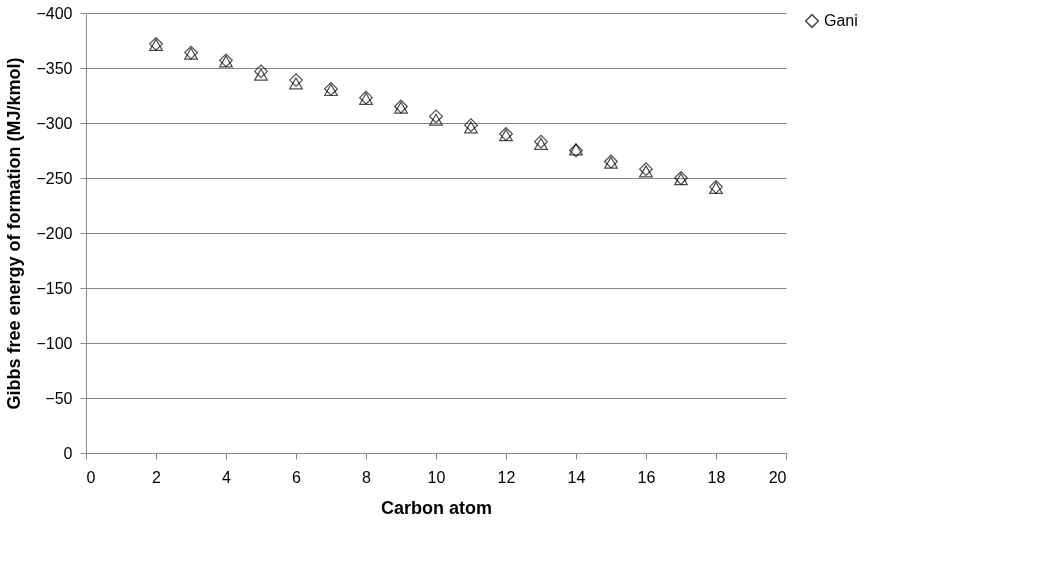 This screenshot has width=1039, height=581. I want to click on x-axis-title: Carbon atom, so click(436, 507).